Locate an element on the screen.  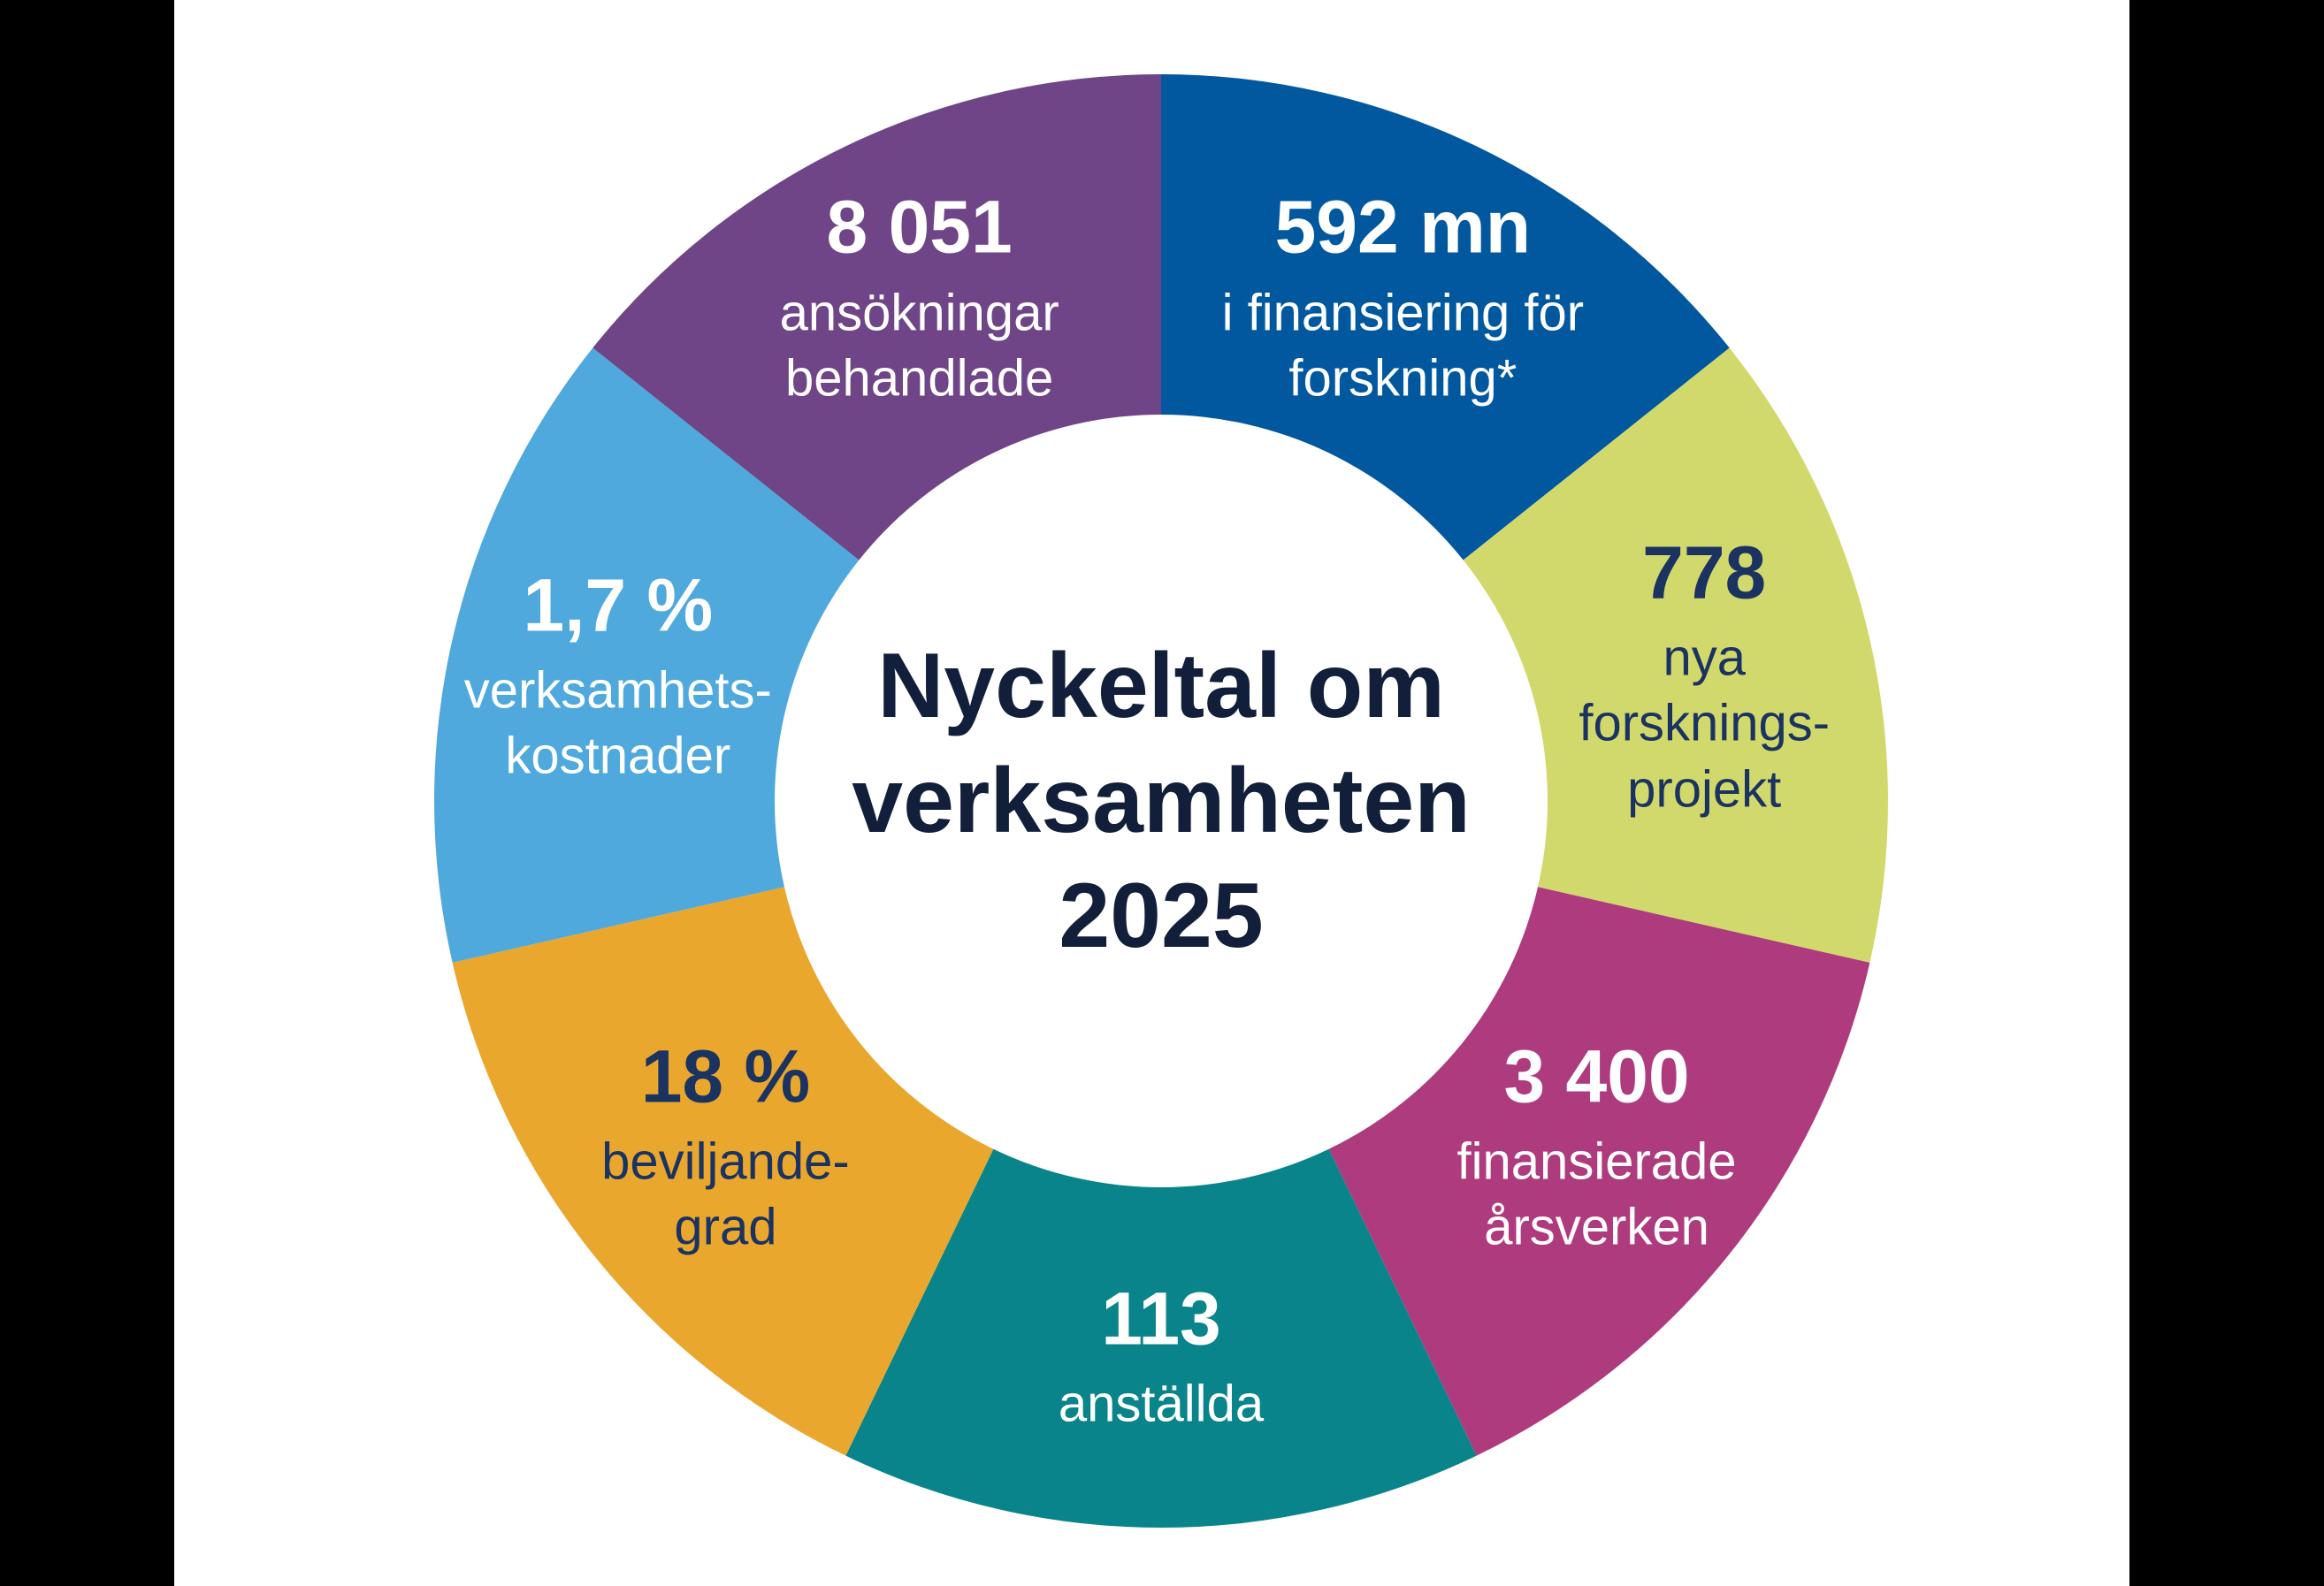
donut-segment-anstallda is located at coordinates (1161, 1338).